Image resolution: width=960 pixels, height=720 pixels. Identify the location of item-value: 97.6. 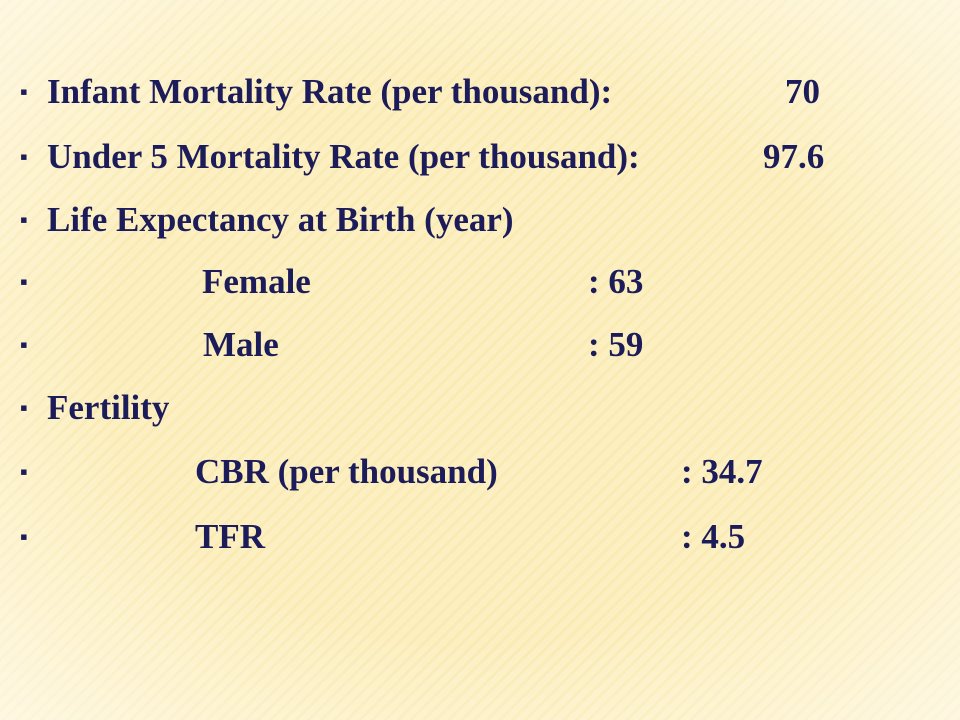
(794, 156).